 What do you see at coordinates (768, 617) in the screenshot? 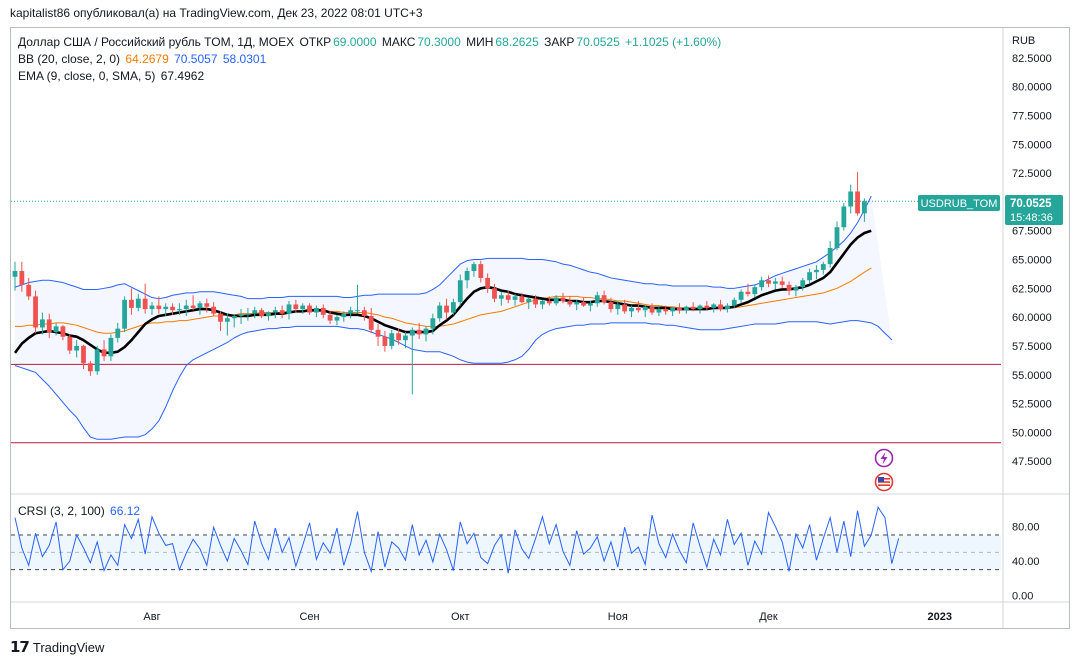
I see `x-tick-label: Дек` at bounding box center [768, 617].